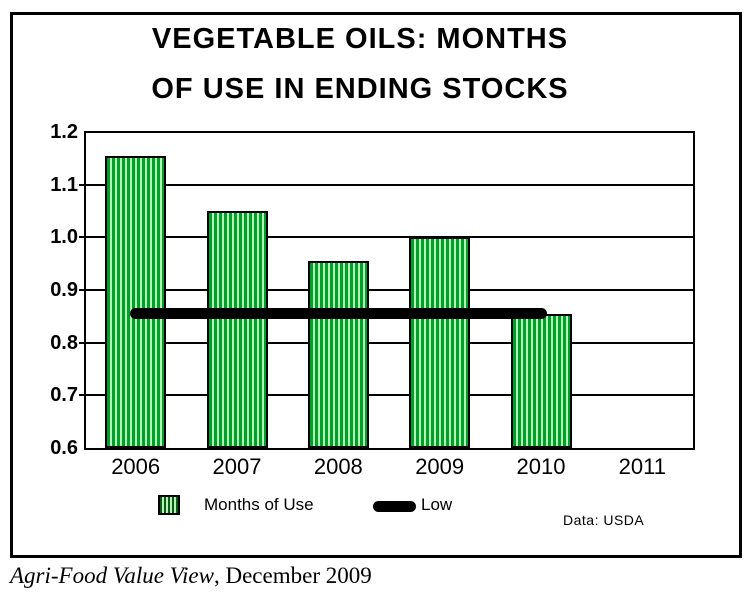 The image size is (753, 600). Describe the element at coordinates (437, 504) in the screenshot. I see `legend-low-label: Low` at that location.